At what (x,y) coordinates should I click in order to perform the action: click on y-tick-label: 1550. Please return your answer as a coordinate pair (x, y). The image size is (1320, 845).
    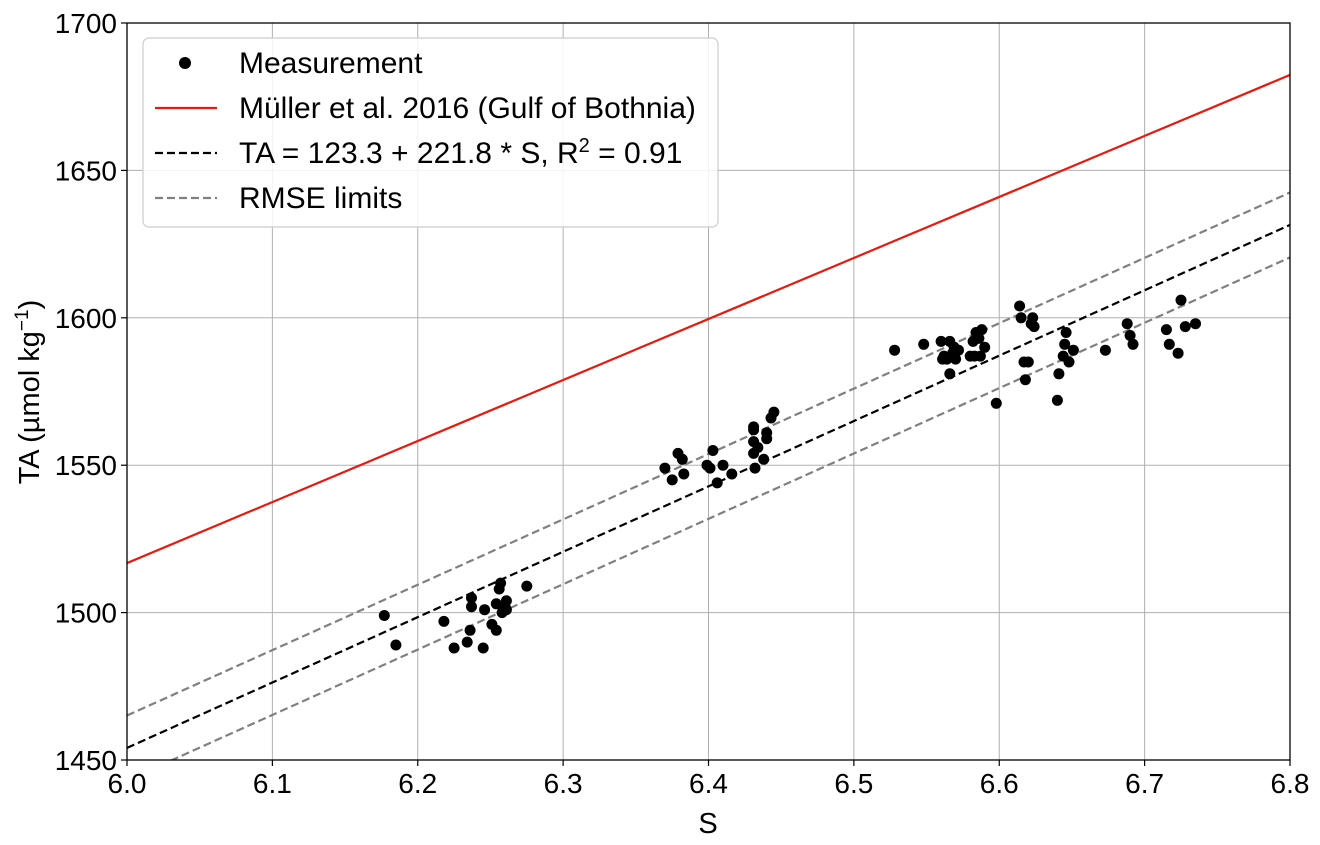
    Looking at the image, I should click on (86, 465).